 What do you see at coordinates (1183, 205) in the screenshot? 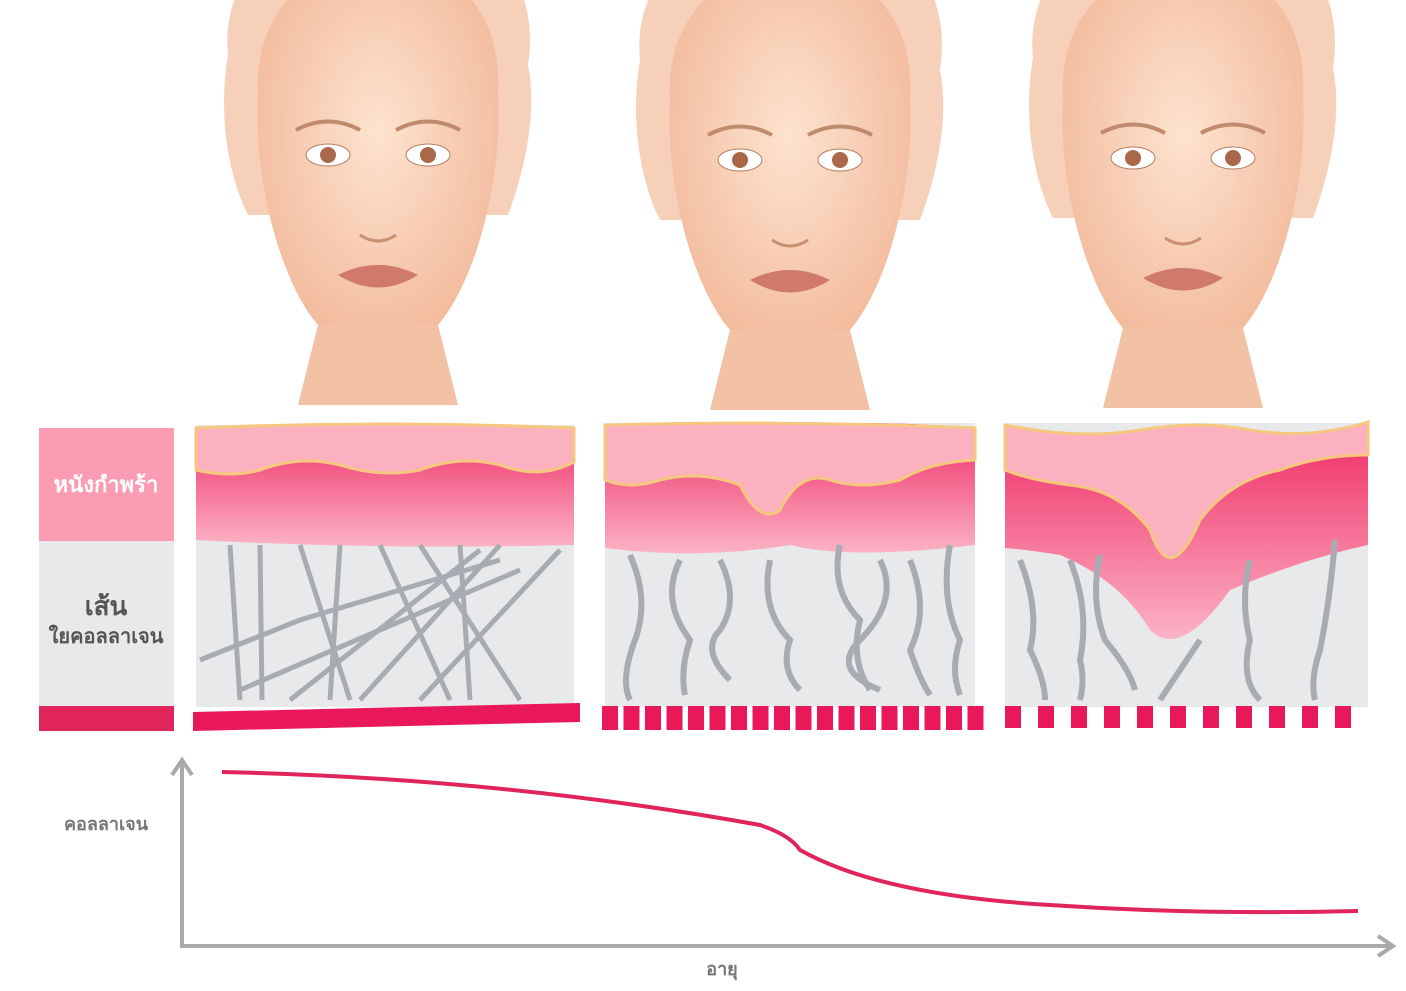
I see `face-old` at bounding box center [1183, 205].